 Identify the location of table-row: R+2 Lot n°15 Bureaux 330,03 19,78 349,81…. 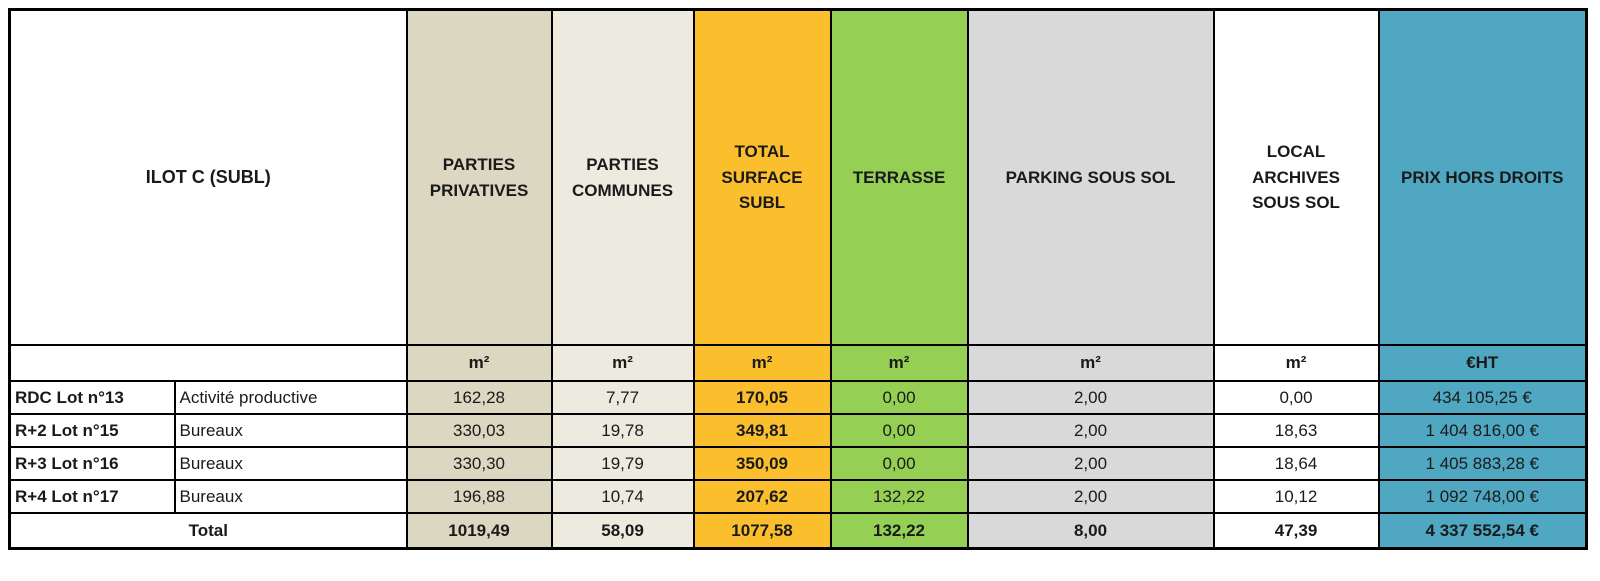
(798, 430).